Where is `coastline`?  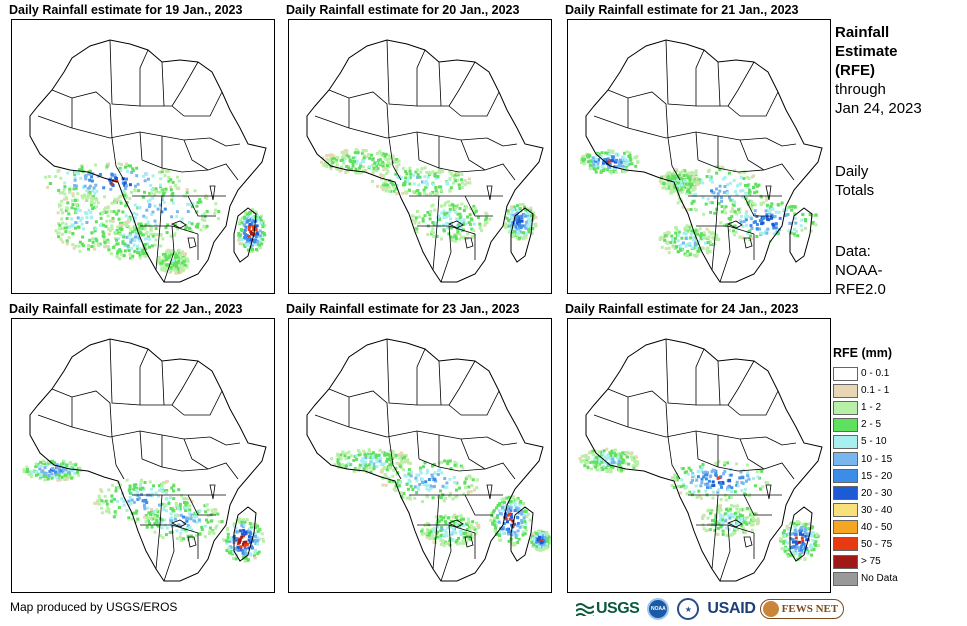
coastline is located at coordinates (425, 161).